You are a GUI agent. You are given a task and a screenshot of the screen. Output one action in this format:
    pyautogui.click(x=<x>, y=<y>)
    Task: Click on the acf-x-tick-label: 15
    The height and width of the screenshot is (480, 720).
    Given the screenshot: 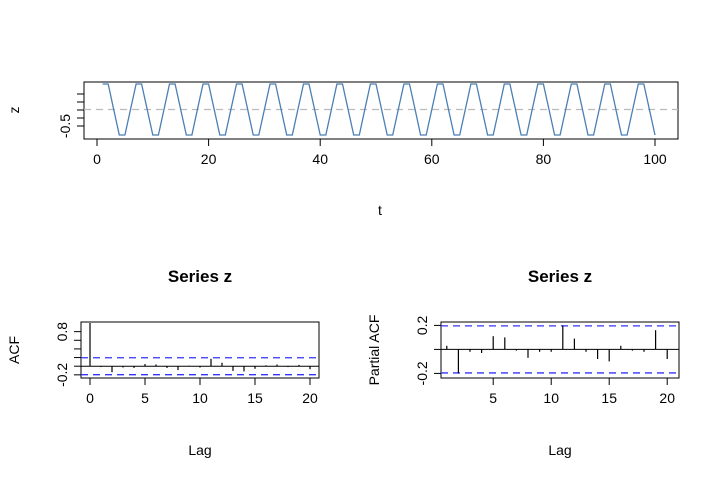 What is the action you would take?
    pyautogui.click(x=255, y=398)
    